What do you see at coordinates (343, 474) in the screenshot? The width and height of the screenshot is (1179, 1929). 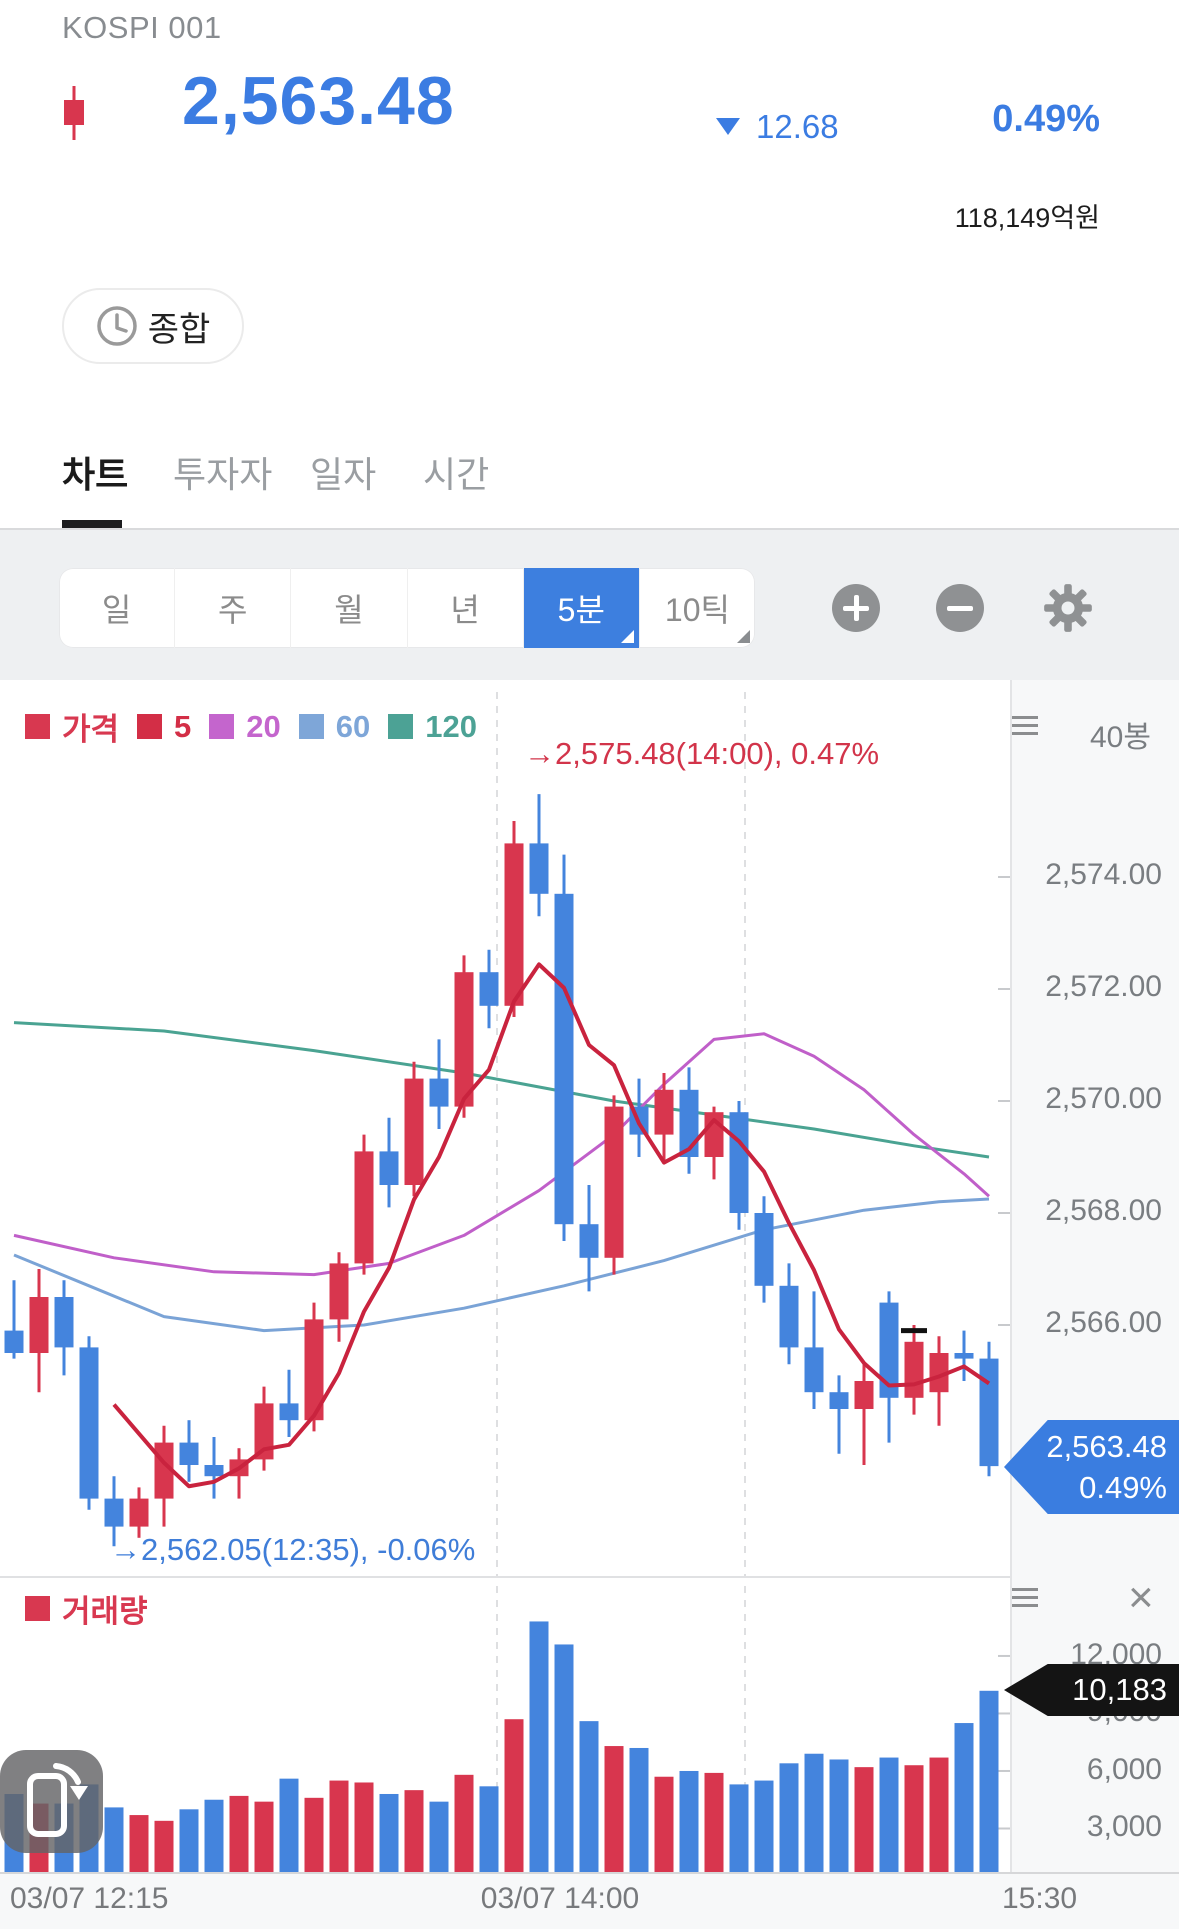 I see `tab-3: 일자` at bounding box center [343, 474].